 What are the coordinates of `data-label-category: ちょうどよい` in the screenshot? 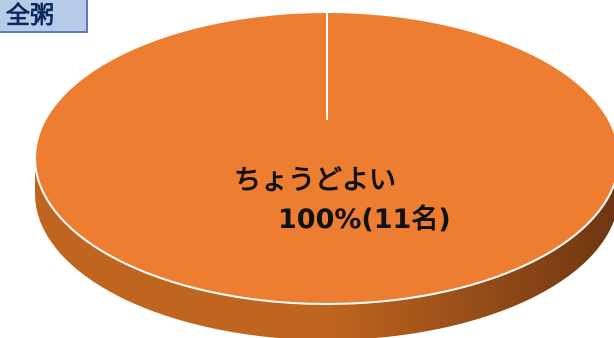 It's located at (315, 180).